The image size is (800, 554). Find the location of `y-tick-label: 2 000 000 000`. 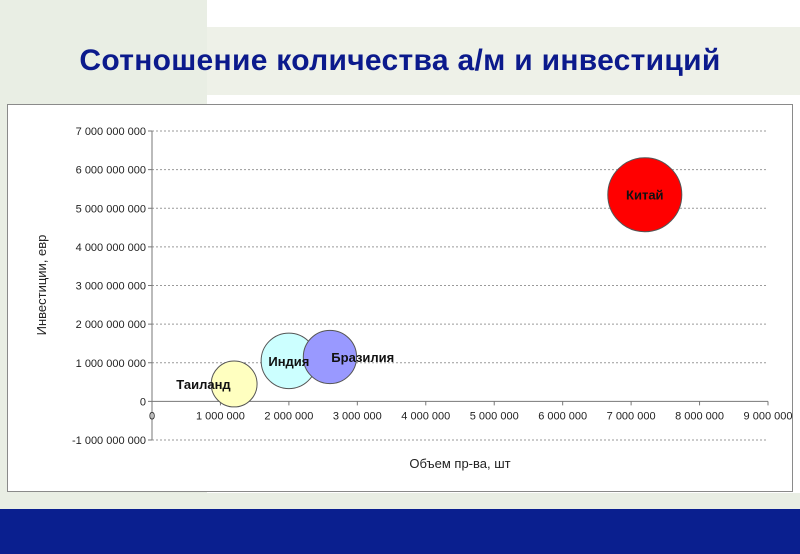

y-tick-label: 2 000 000 000 is located at coordinates (111, 325).